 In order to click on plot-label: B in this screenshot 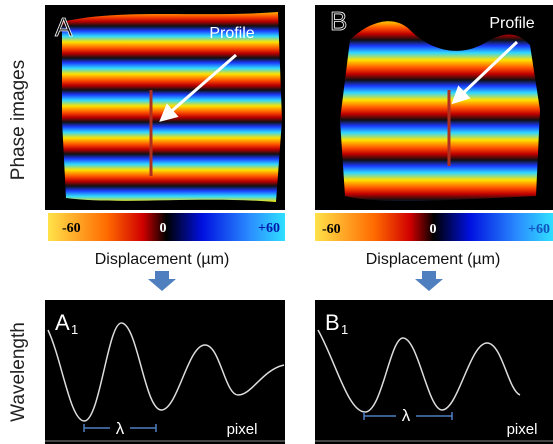, I will do `click(332, 322)`.